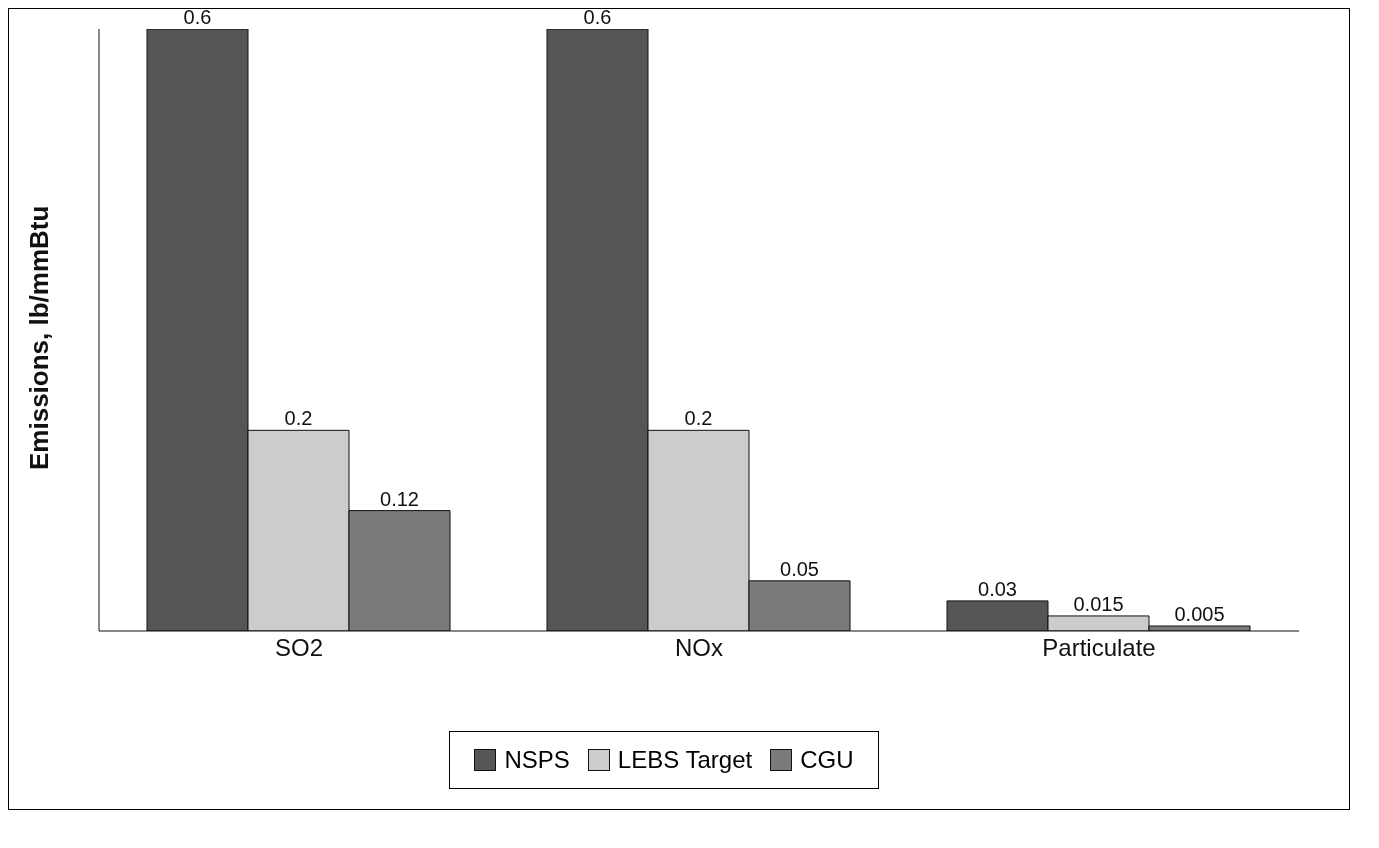 The height and width of the screenshot is (848, 1379). I want to click on legend-label: LEBS Target, so click(684, 760).